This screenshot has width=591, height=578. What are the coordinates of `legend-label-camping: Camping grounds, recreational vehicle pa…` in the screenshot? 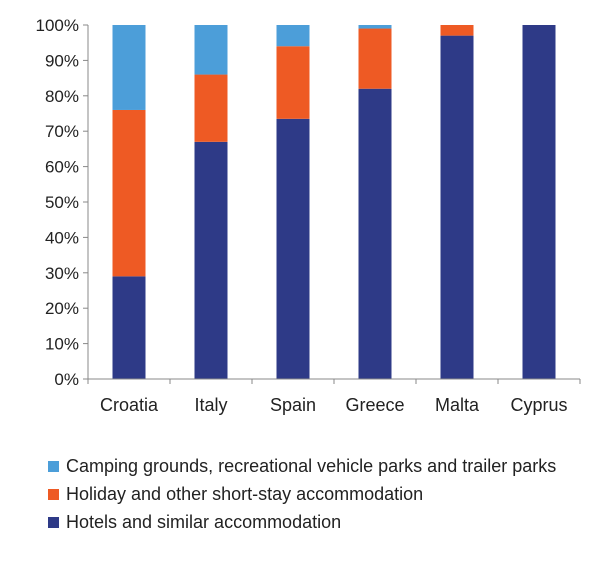 It's located at (311, 466).